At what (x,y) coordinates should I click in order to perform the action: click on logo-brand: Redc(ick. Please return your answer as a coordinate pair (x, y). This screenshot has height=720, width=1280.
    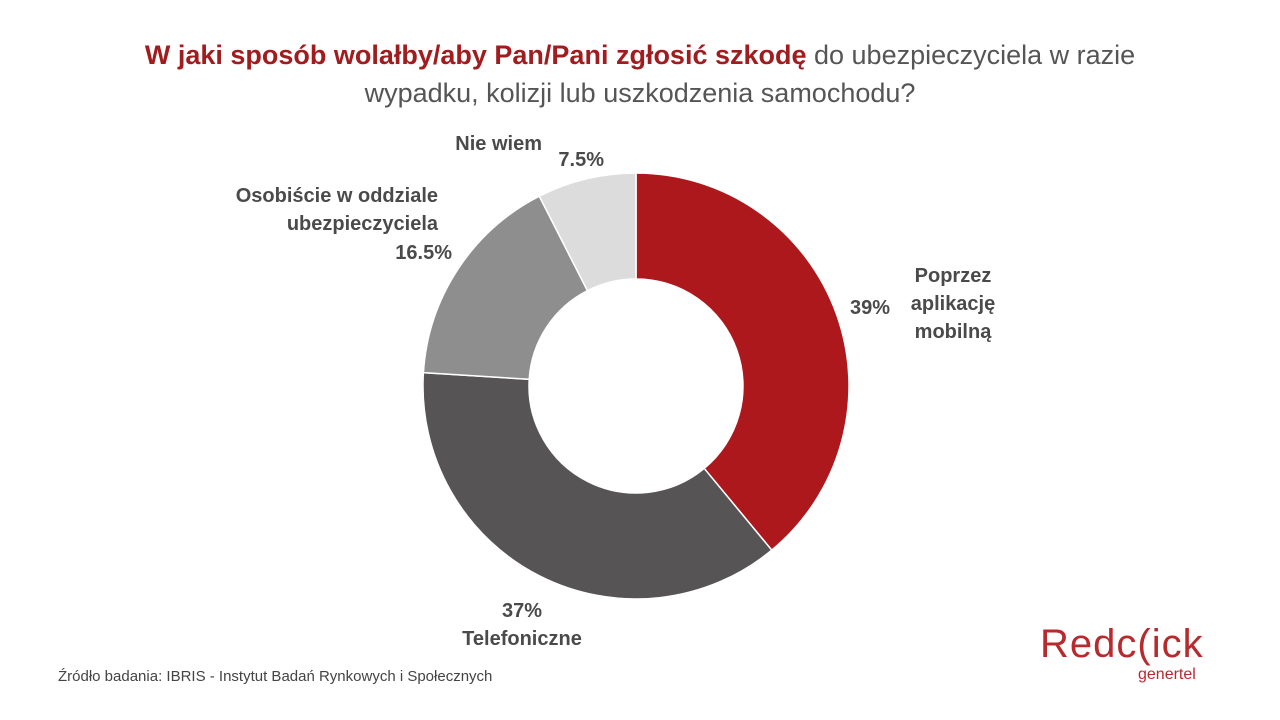
    Looking at the image, I should click on (1122, 644).